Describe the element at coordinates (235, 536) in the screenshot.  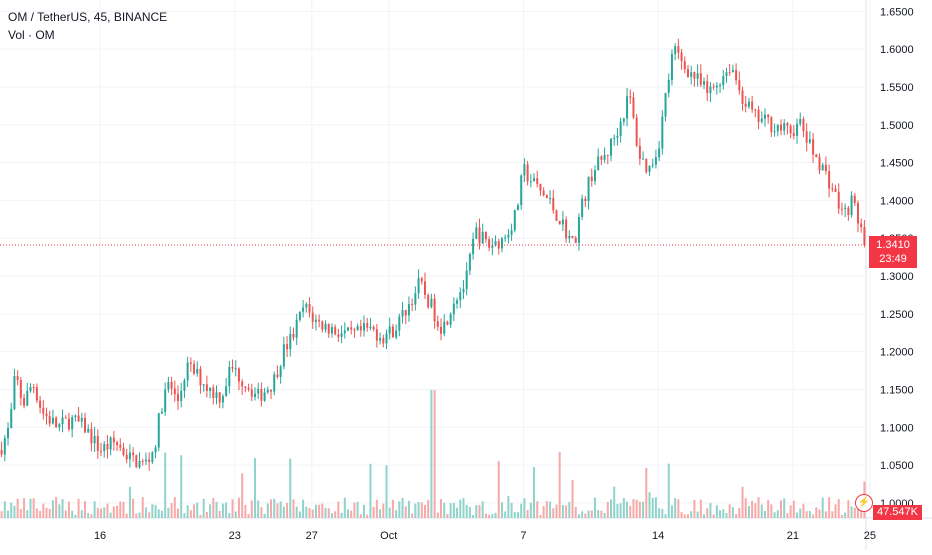
I see `time-axis-label: 23` at that location.